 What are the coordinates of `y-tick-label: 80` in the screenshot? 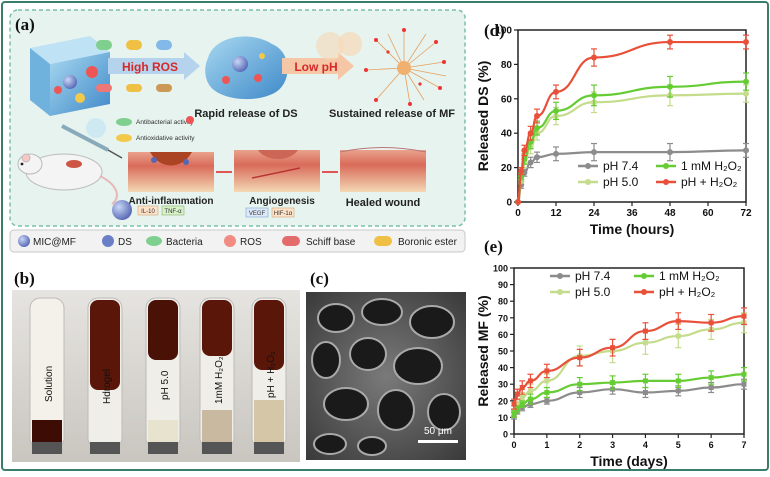 It's located at (503, 302).